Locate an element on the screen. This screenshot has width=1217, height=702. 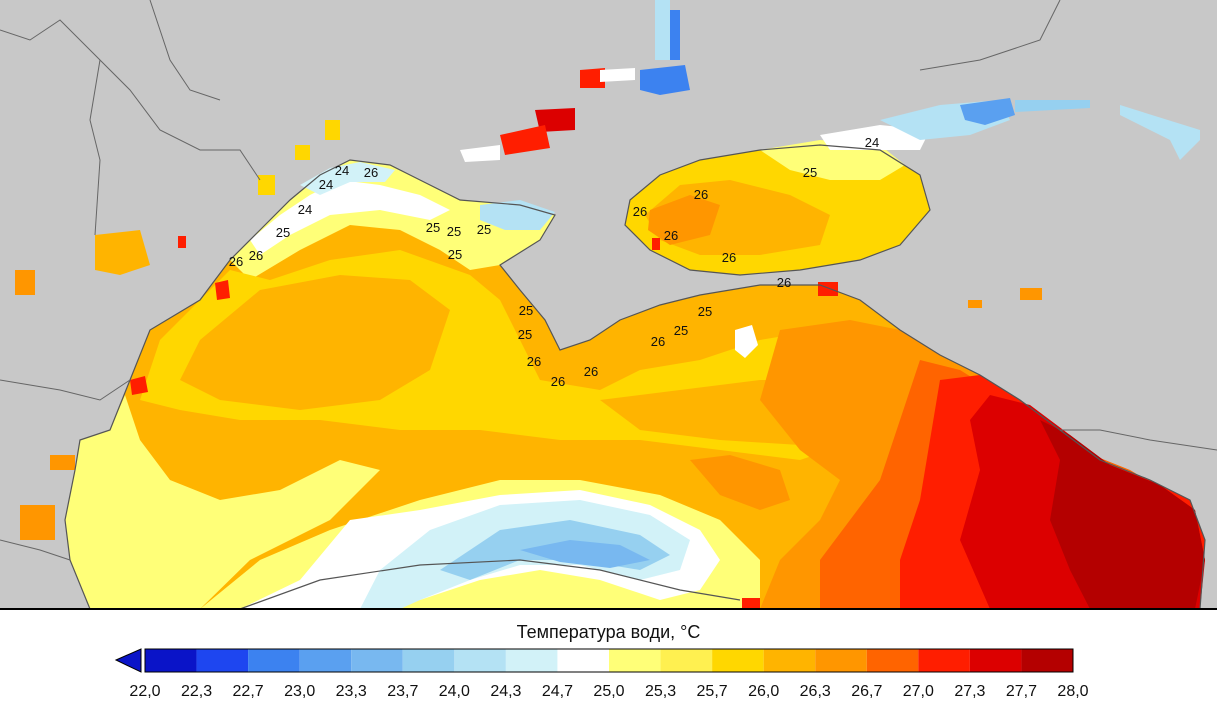
color-legend-tick-label: 27,7 is located at coordinates (1021, 691).